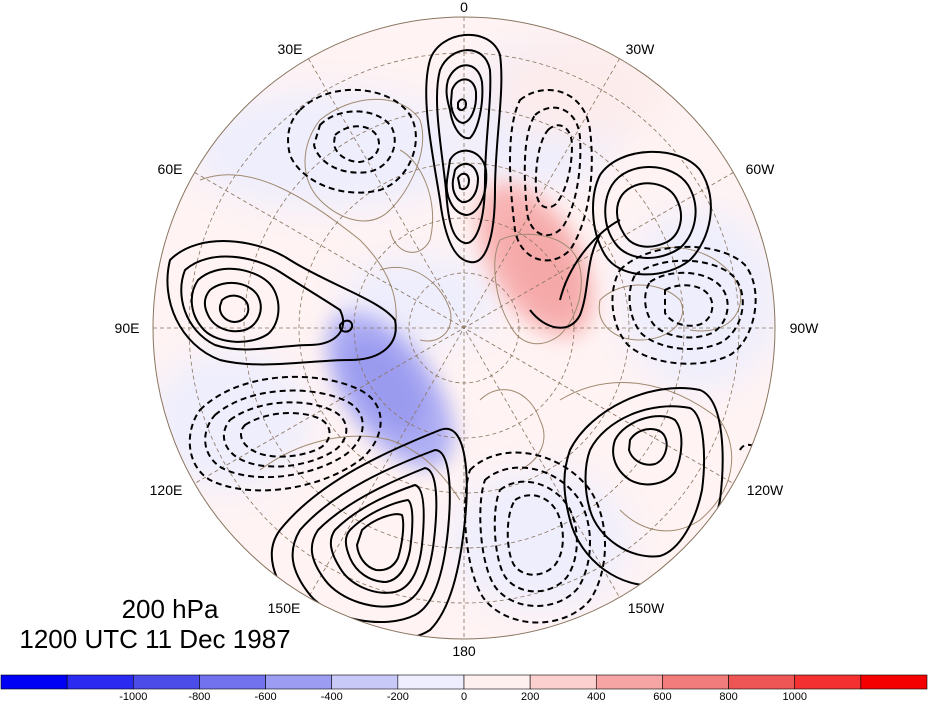  I want to click on lon-label-150w: 150W, so click(646, 608).